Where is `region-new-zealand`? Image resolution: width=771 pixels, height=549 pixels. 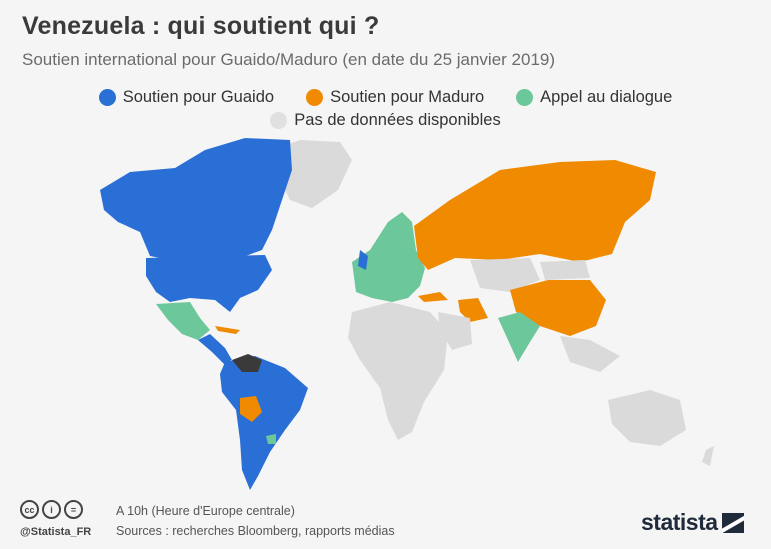 region-new-zealand is located at coordinates (708, 456).